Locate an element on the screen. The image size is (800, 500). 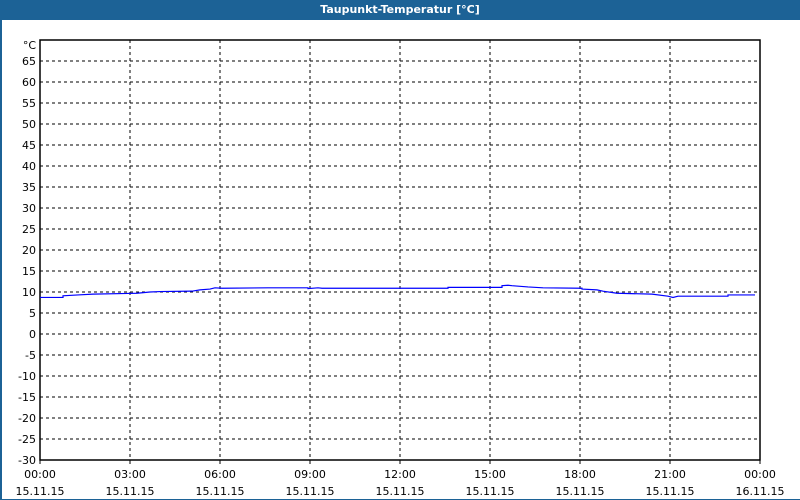
dew-point-line is located at coordinates (397, 291).